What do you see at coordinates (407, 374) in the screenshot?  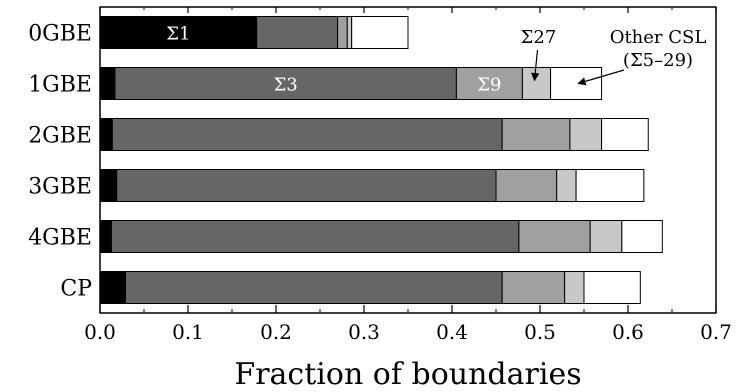 I see `x-axis-title: Fraction of boundaries` at bounding box center [407, 374].